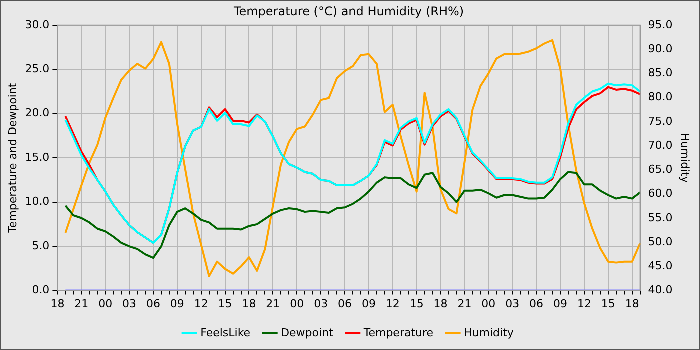  I want to click on y-tick-label: 0.0, so click(41, 290).